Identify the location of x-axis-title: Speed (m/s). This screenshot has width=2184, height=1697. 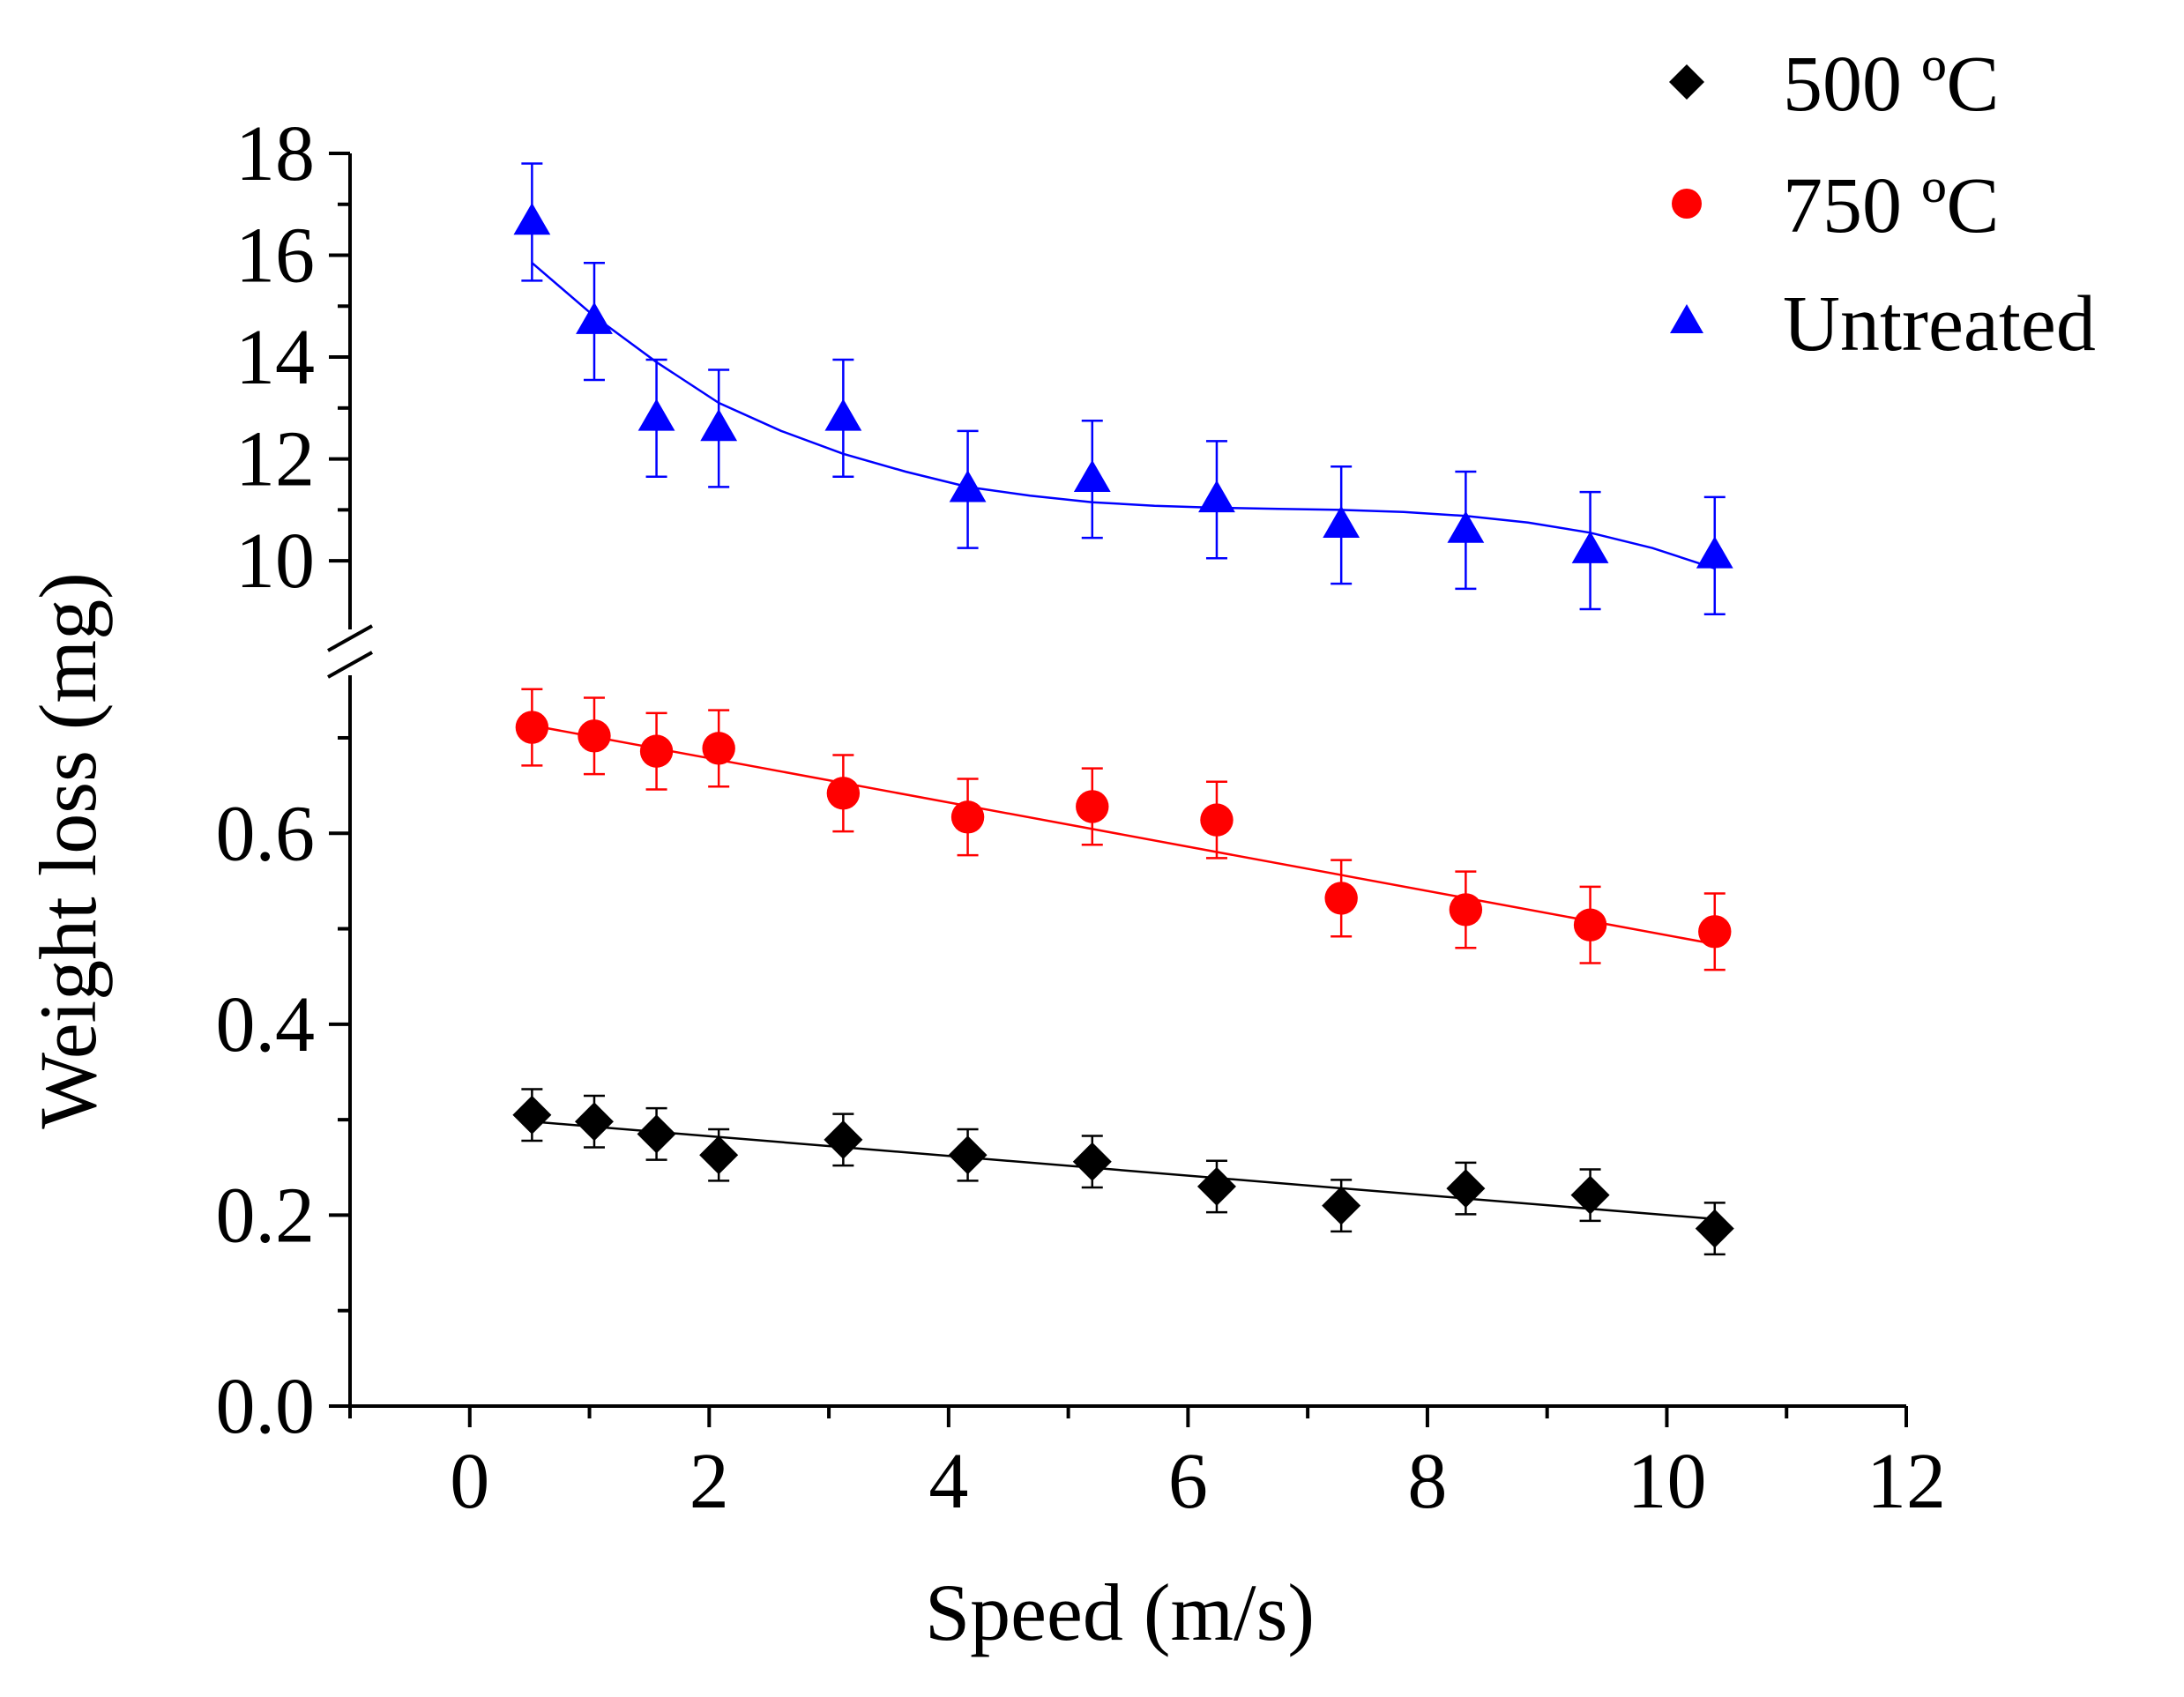
(1120, 1612).